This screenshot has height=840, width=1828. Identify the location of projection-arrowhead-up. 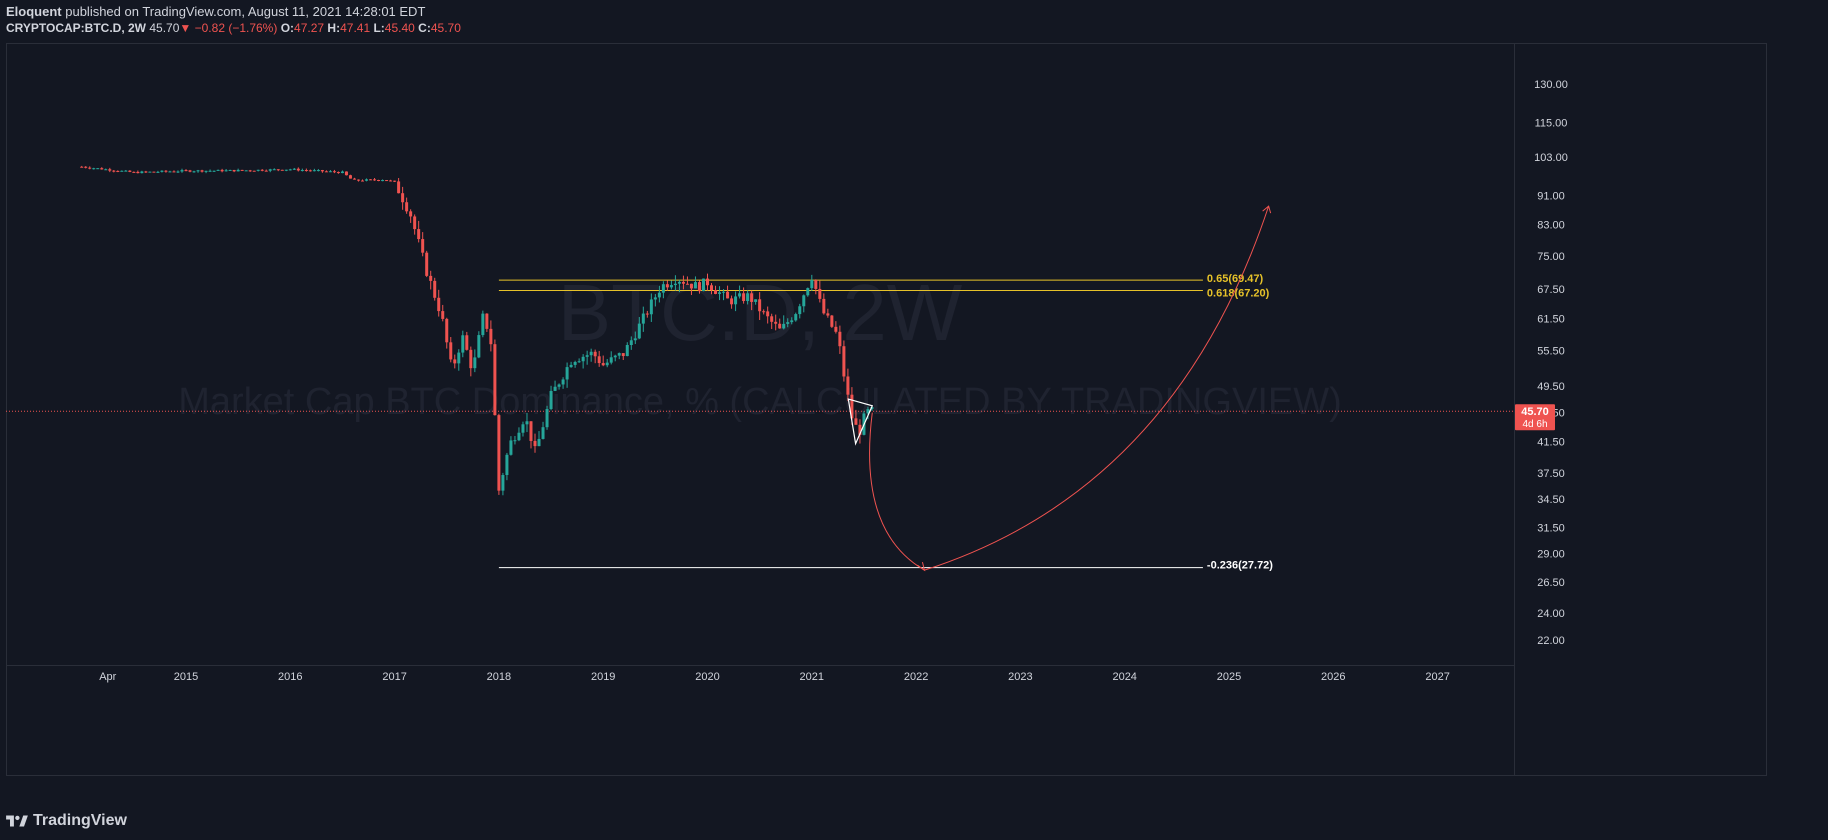
(1267, 209).